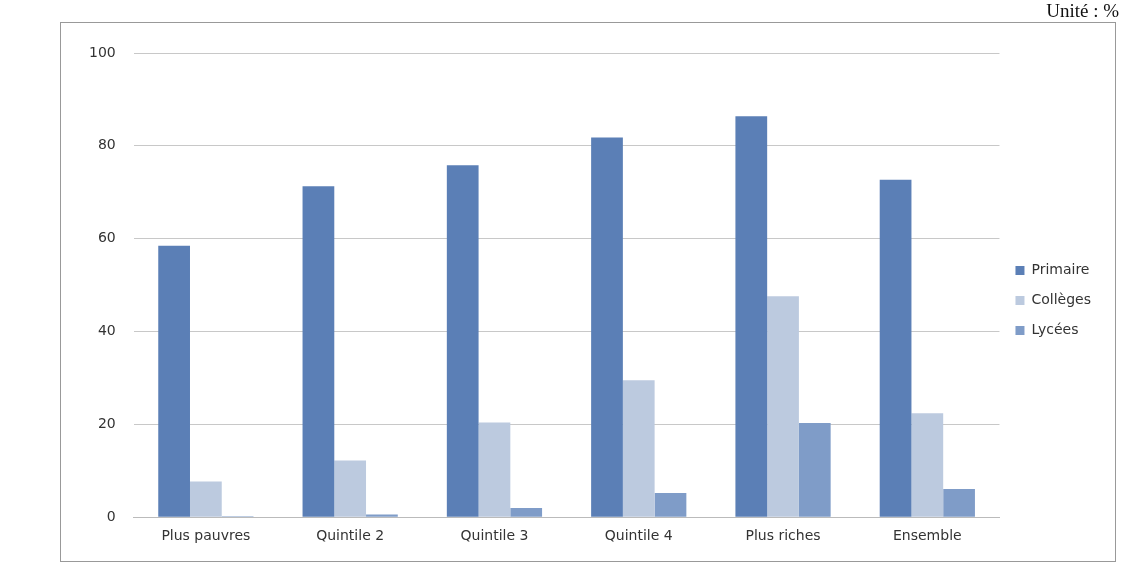 The width and height of the screenshot is (1125, 568). What do you see at coordinates (106, 330) in the screenshot?
I see `y-tick-label: 40` at bounding box center [106, 330].